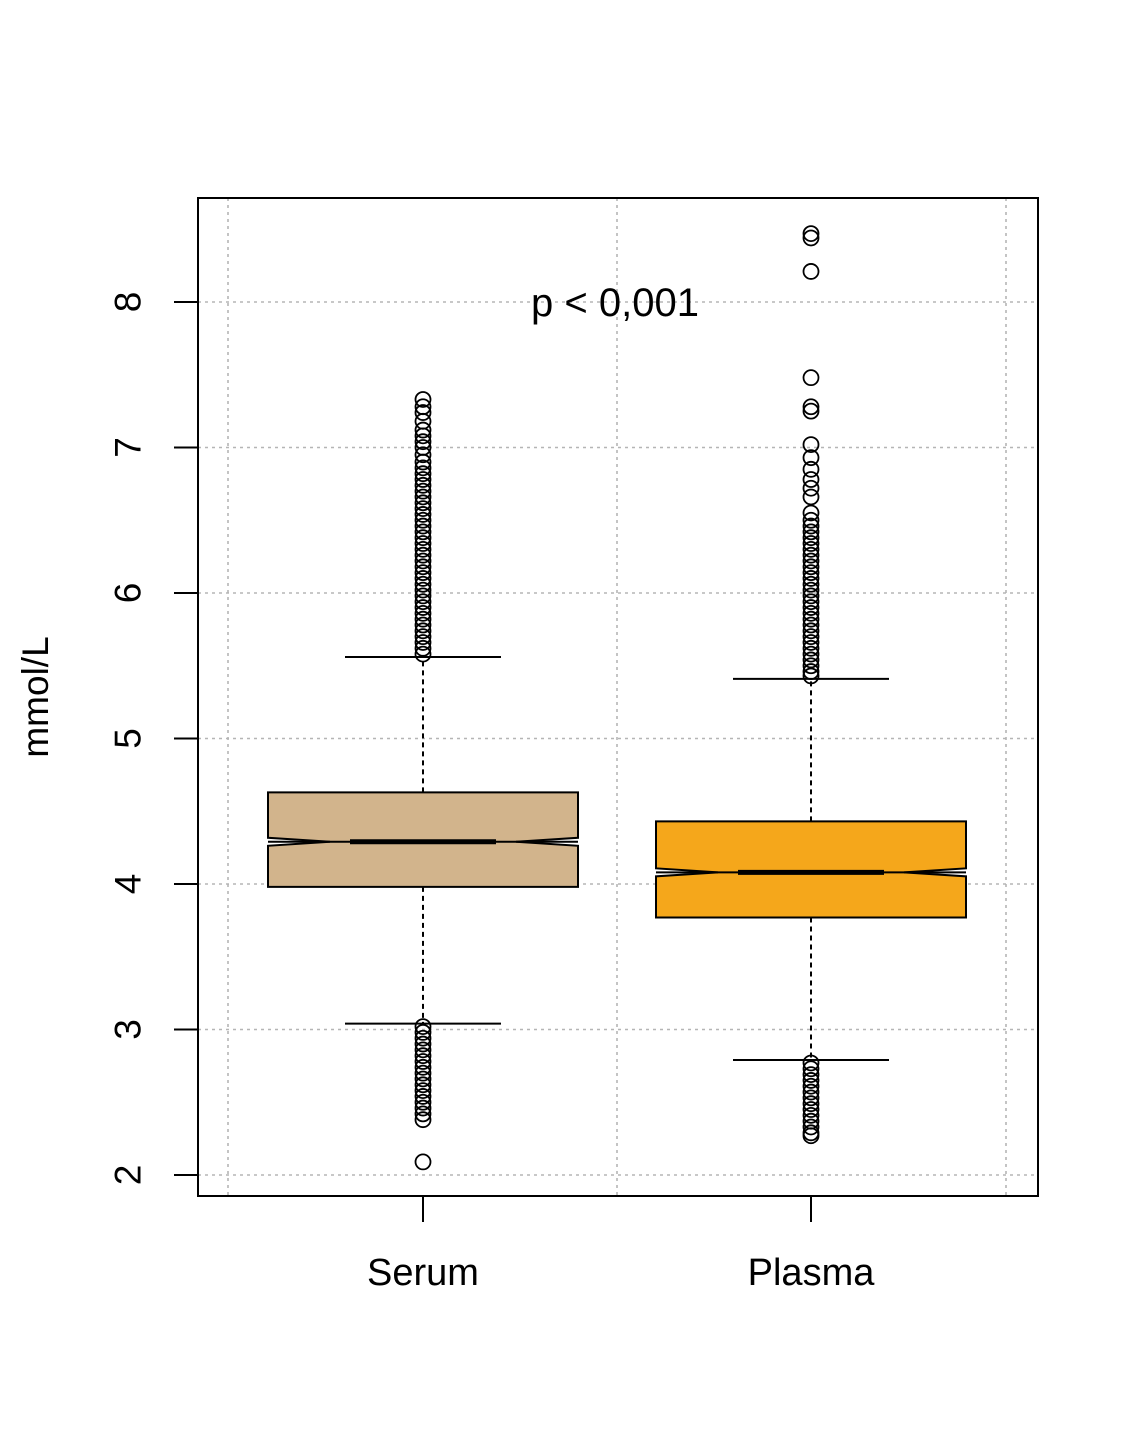 The height and width of the screenshot is (1444, 1140). Describe the element at coordinates (128, 1029) in the screenshot. I see `y-tick-label: 3` at that location.